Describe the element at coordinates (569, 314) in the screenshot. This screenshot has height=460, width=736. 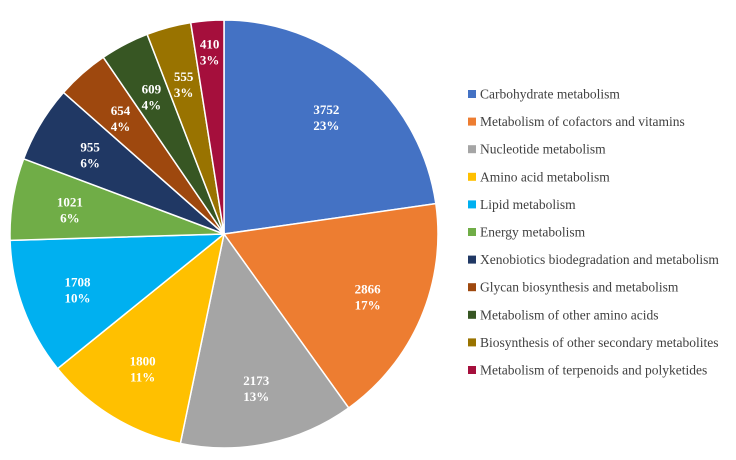
I see `legend-label: Metabolism of other amino acids` at that location.